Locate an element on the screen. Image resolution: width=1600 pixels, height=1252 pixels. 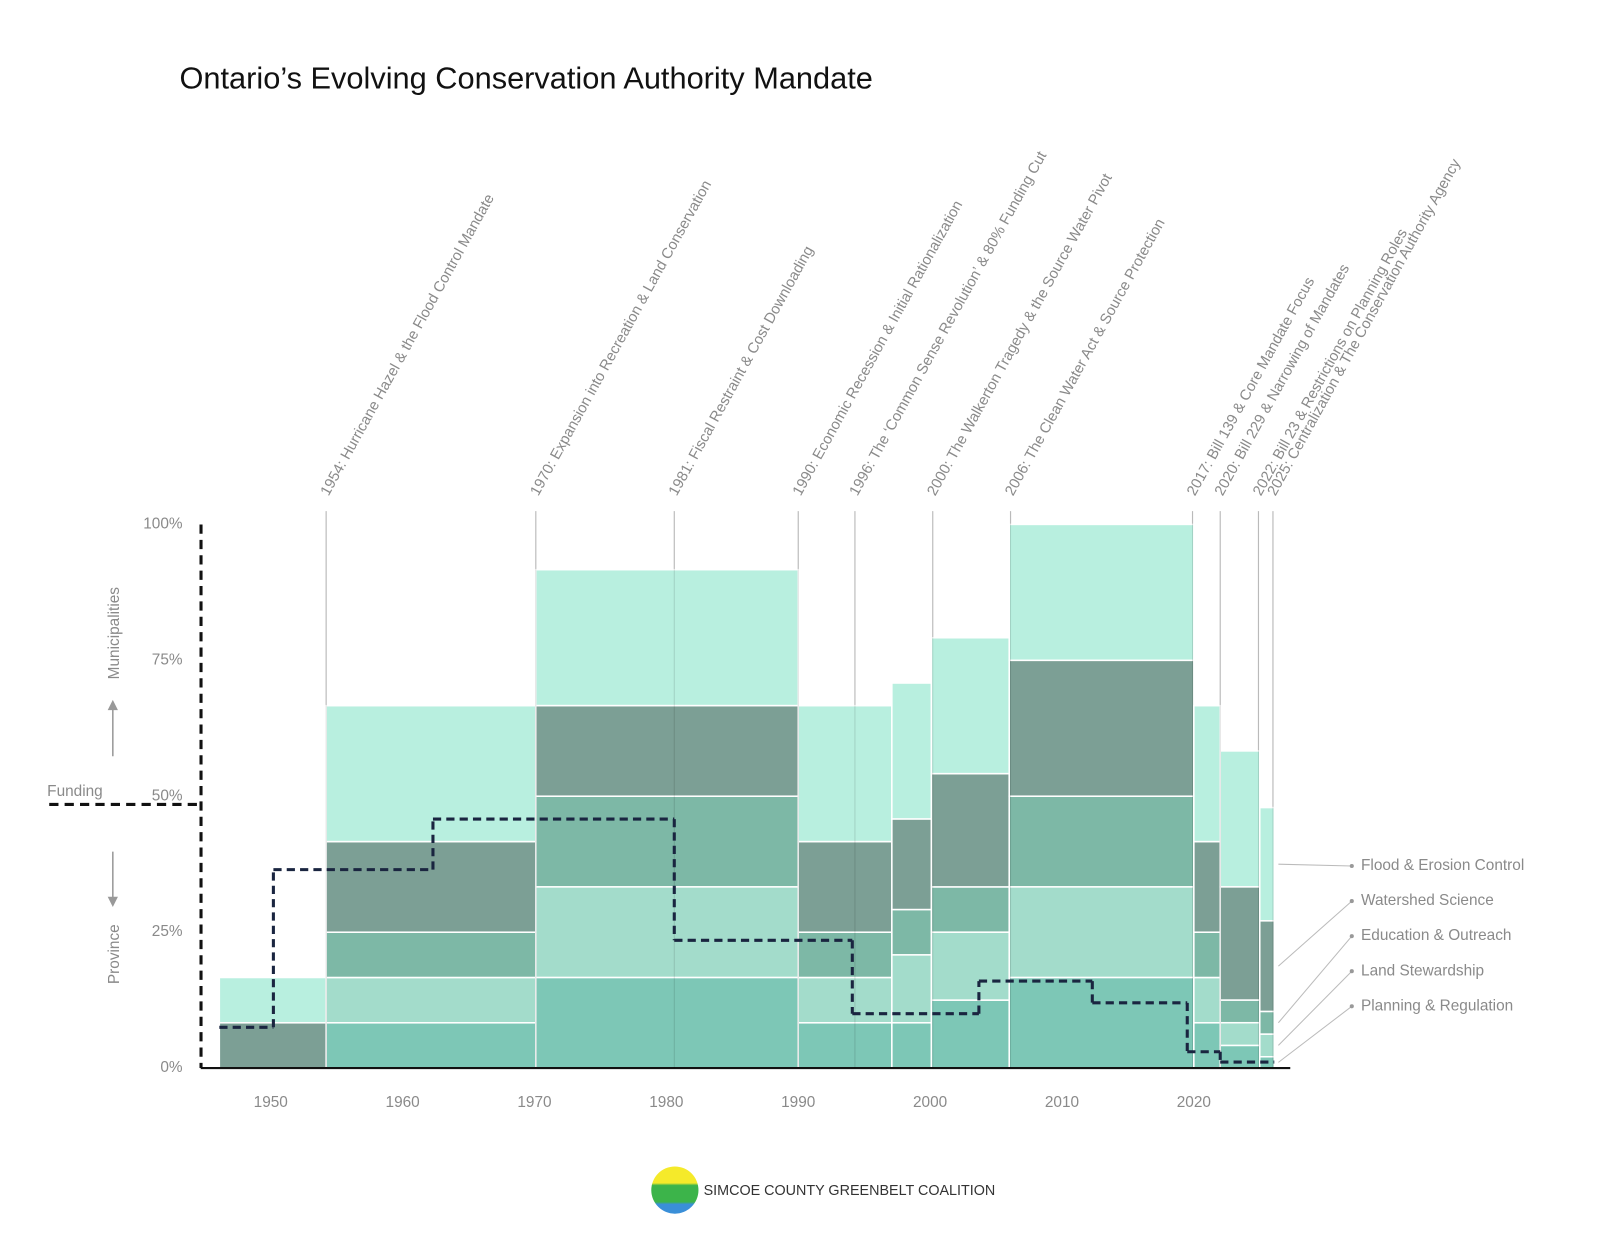
legend-label: Planning & Regulation is located at coordinates (1437, 1005).